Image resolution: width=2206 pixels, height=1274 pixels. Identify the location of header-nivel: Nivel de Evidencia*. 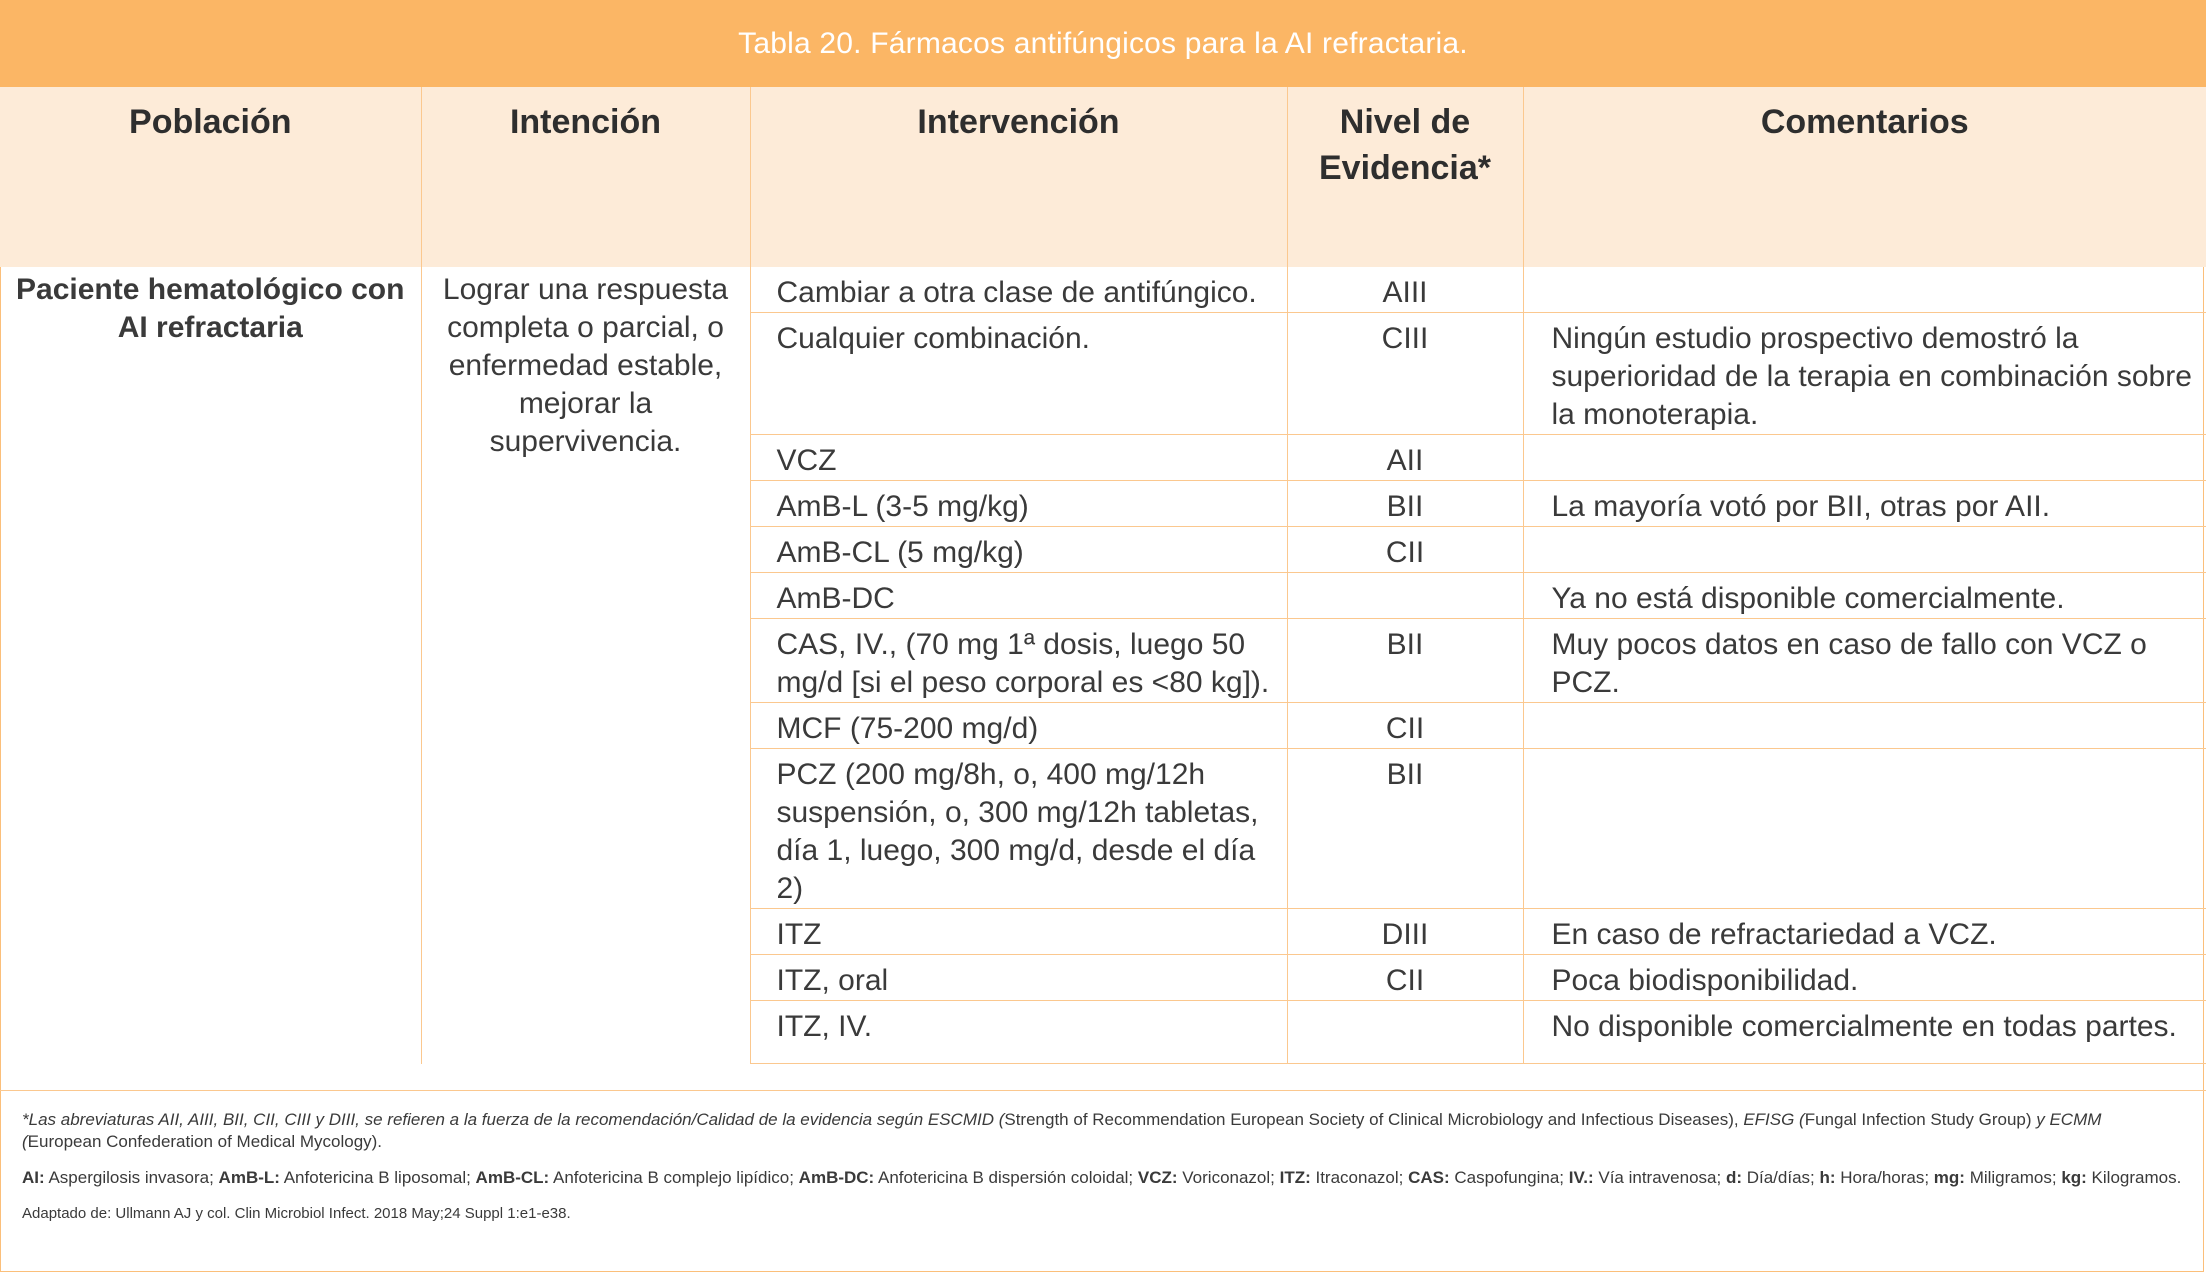
(1404, 177).